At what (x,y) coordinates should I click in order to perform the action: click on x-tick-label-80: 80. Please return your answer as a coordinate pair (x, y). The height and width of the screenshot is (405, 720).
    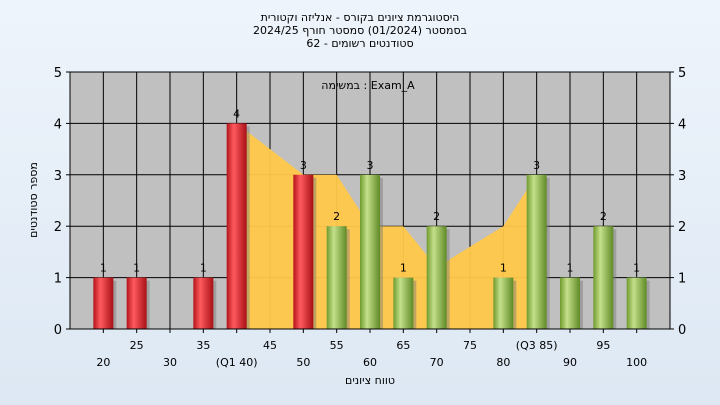
    Looking at the image, I should click on (503, 362).